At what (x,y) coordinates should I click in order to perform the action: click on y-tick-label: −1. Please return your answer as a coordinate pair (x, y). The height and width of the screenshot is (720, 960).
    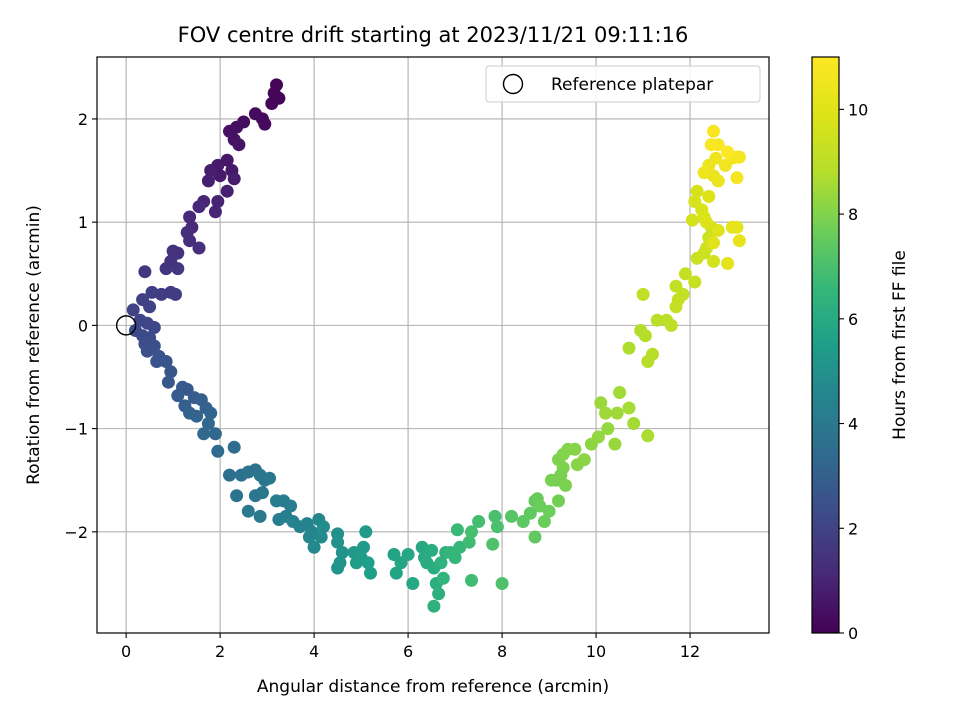
    Looking at the image, I should click on (76, 429).